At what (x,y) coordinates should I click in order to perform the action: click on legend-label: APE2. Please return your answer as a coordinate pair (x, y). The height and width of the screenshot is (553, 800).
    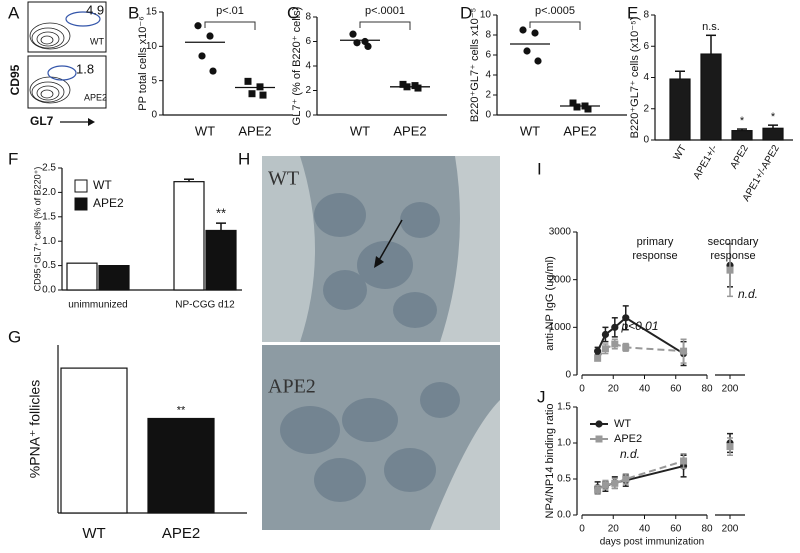
    Looking at the image, I should click on (108, 203).